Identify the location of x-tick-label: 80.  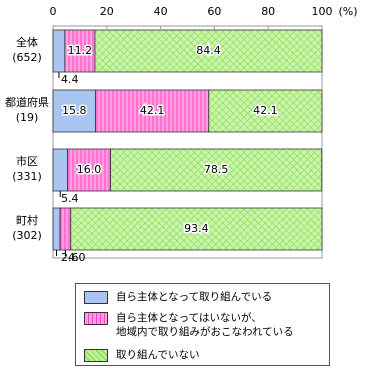
(268, 11).